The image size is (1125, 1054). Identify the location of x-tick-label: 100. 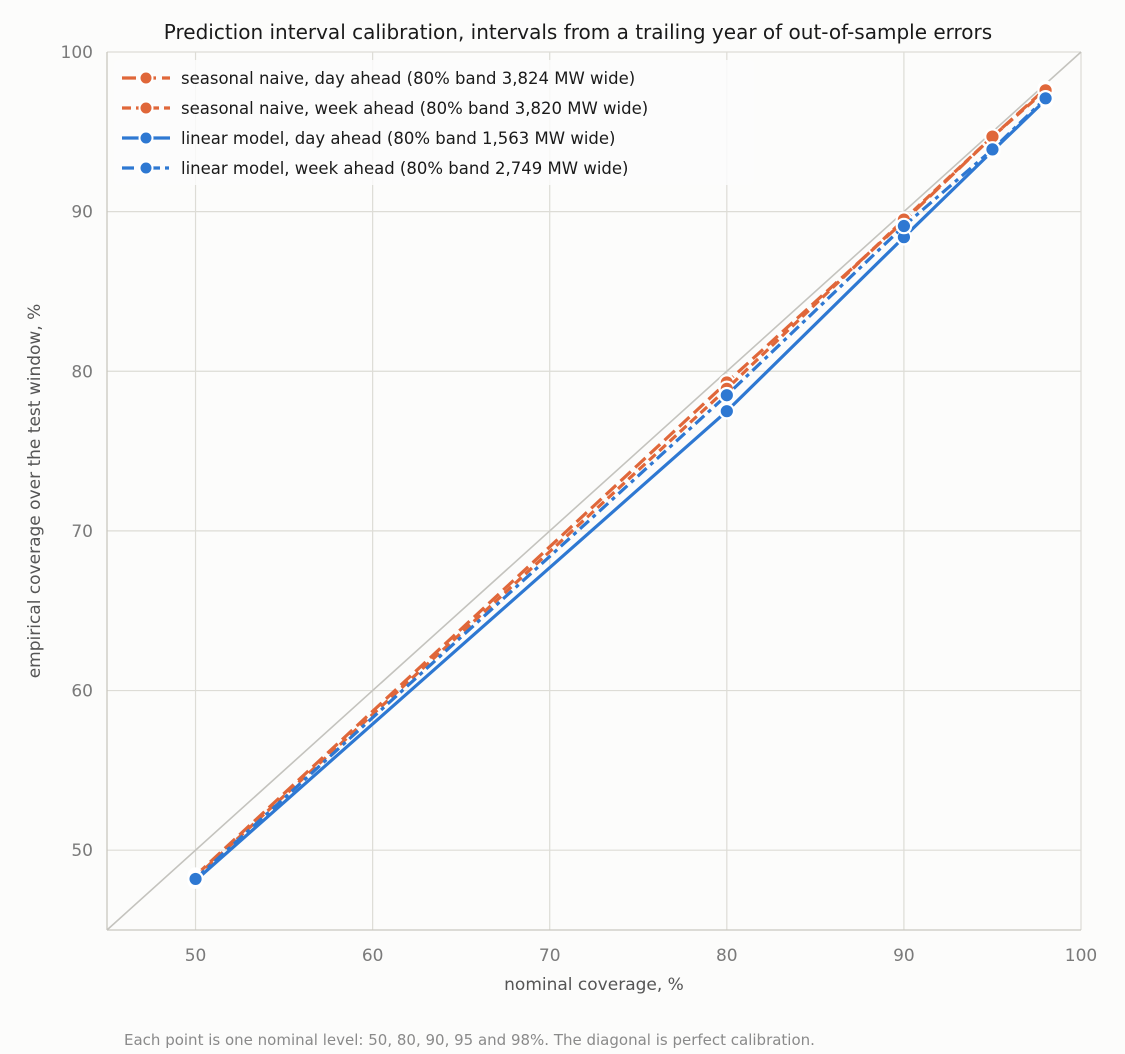
(1081, 956).